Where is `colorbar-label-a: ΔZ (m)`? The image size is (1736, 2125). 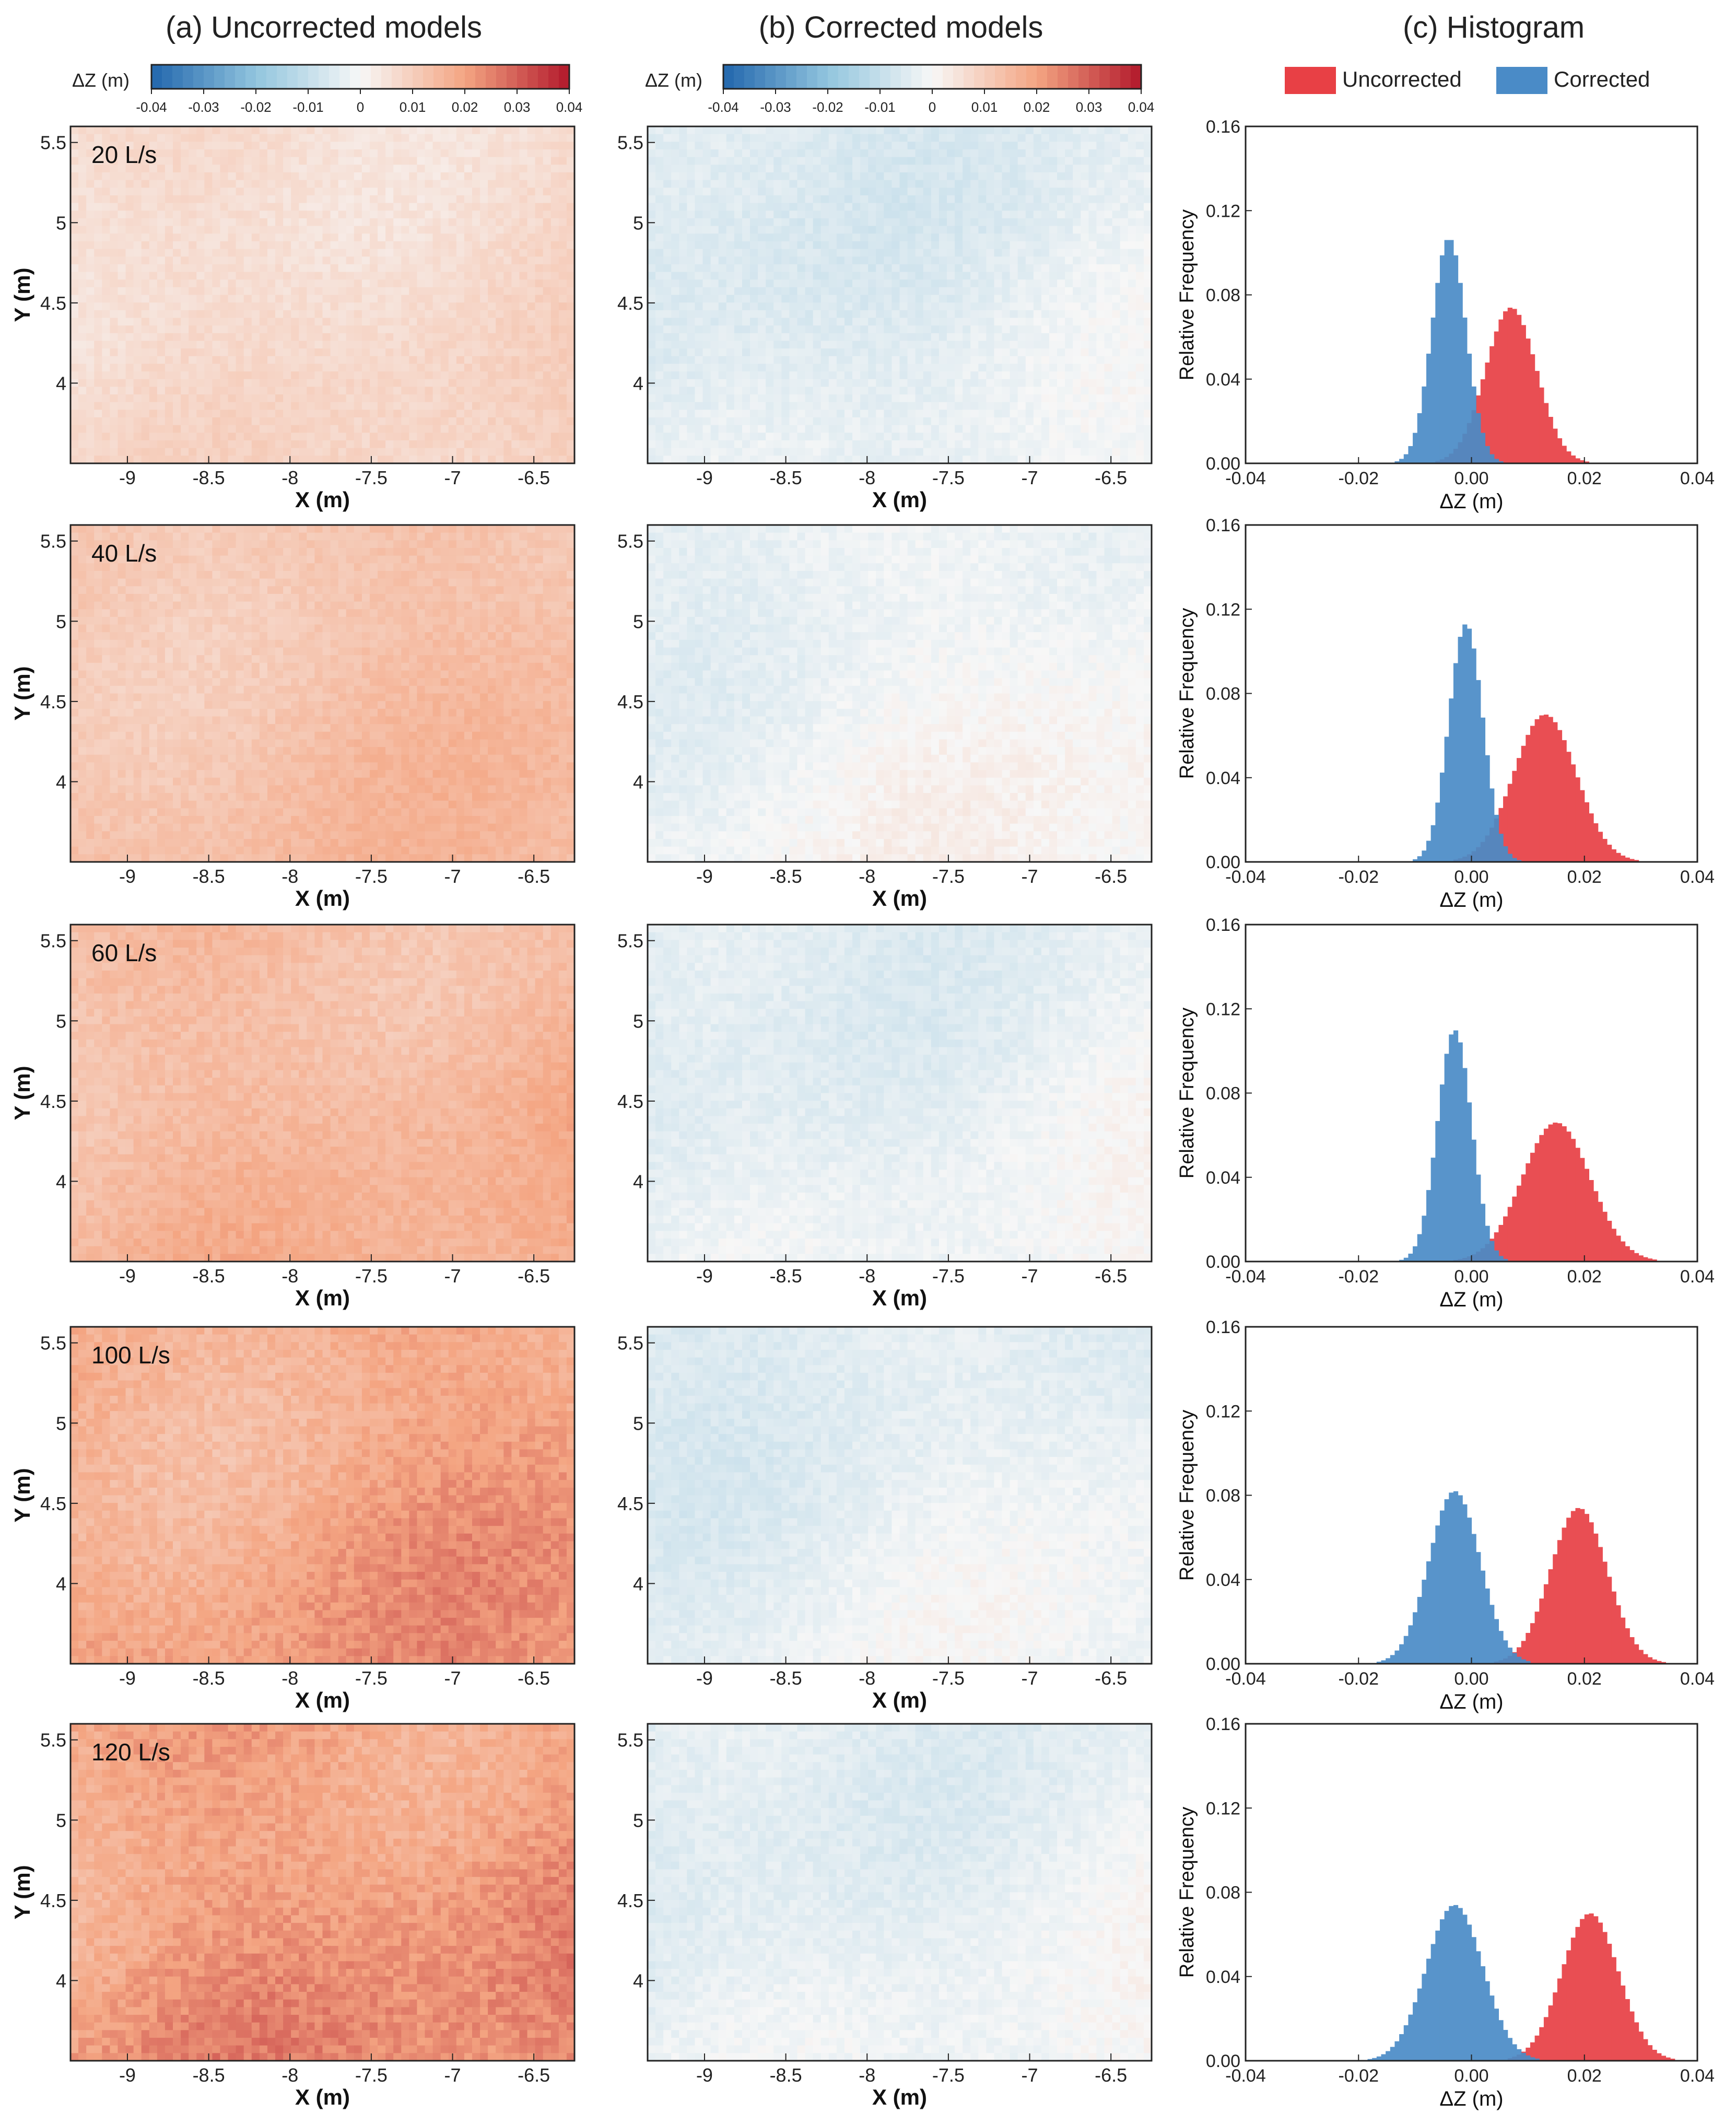 colorbar-label-a: ΔZ (m) is located at coordinates (101, 80).